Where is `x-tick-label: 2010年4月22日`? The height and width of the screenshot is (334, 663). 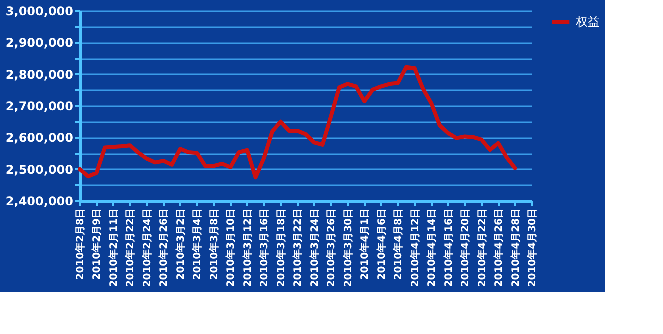
x-tick-label: 2010年4月22日 is located at coordinates (482, 248).